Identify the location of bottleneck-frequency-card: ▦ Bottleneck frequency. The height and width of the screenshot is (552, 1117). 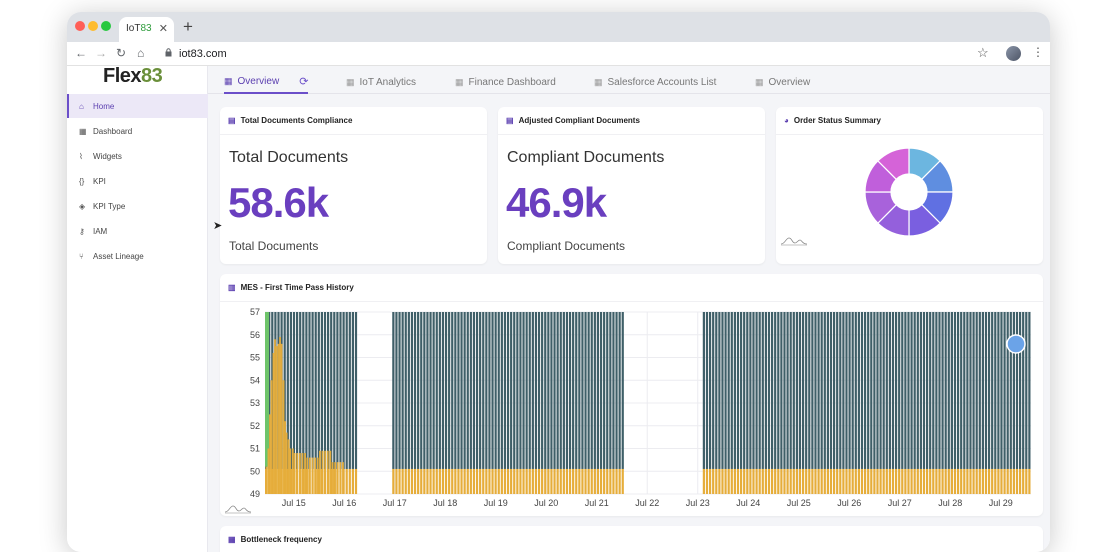
(631, 539).